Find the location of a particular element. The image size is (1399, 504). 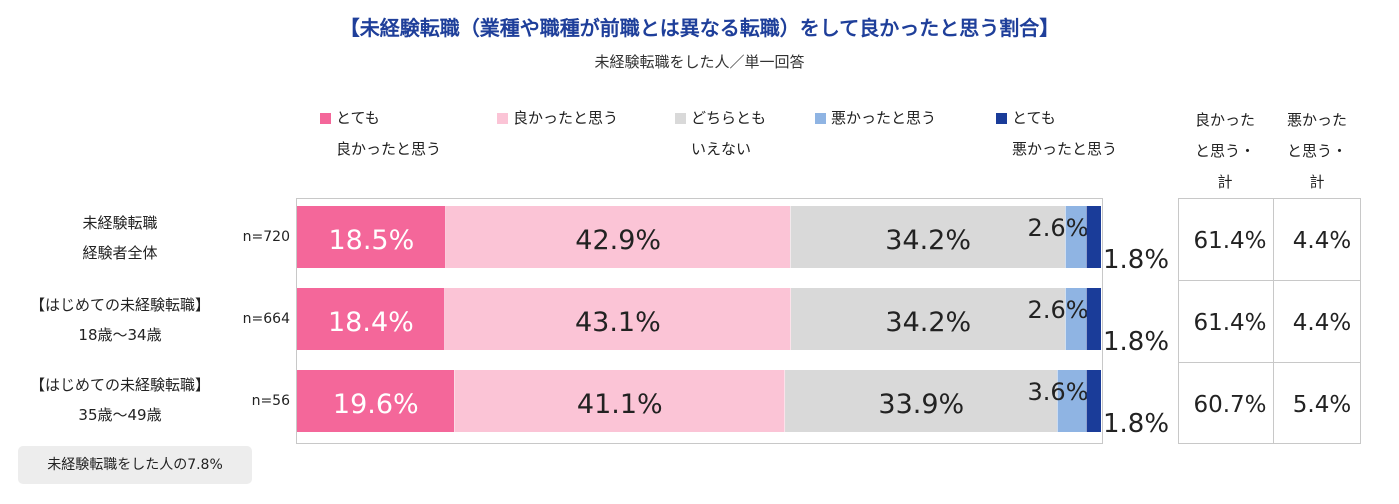

legend-label-very-bad-2: 悪かったと思う is located at coordinates (1065, 149).